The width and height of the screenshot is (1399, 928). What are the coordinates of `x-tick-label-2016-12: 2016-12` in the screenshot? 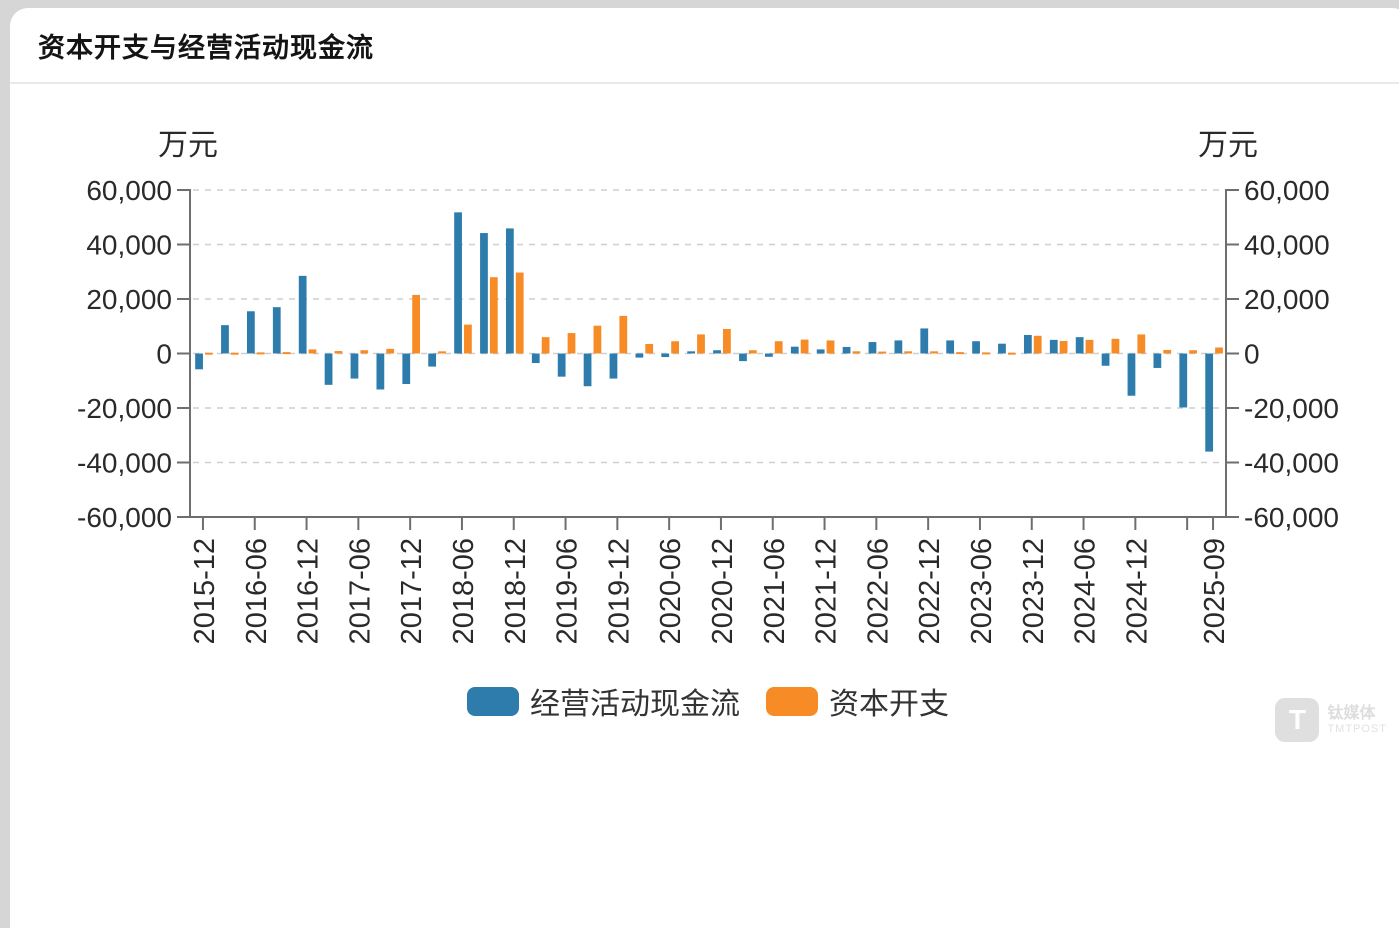 It's located at (309, 591).